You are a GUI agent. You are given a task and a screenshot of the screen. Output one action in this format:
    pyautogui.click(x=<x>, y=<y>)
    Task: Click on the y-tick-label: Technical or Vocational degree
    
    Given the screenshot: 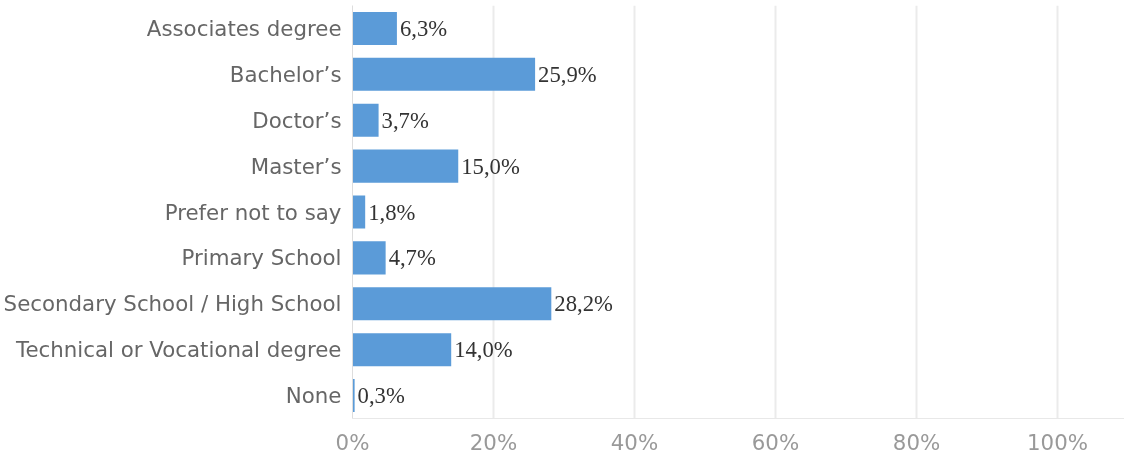 What is the action you would take?
    pyautogui.click(x=178, y=350)
    